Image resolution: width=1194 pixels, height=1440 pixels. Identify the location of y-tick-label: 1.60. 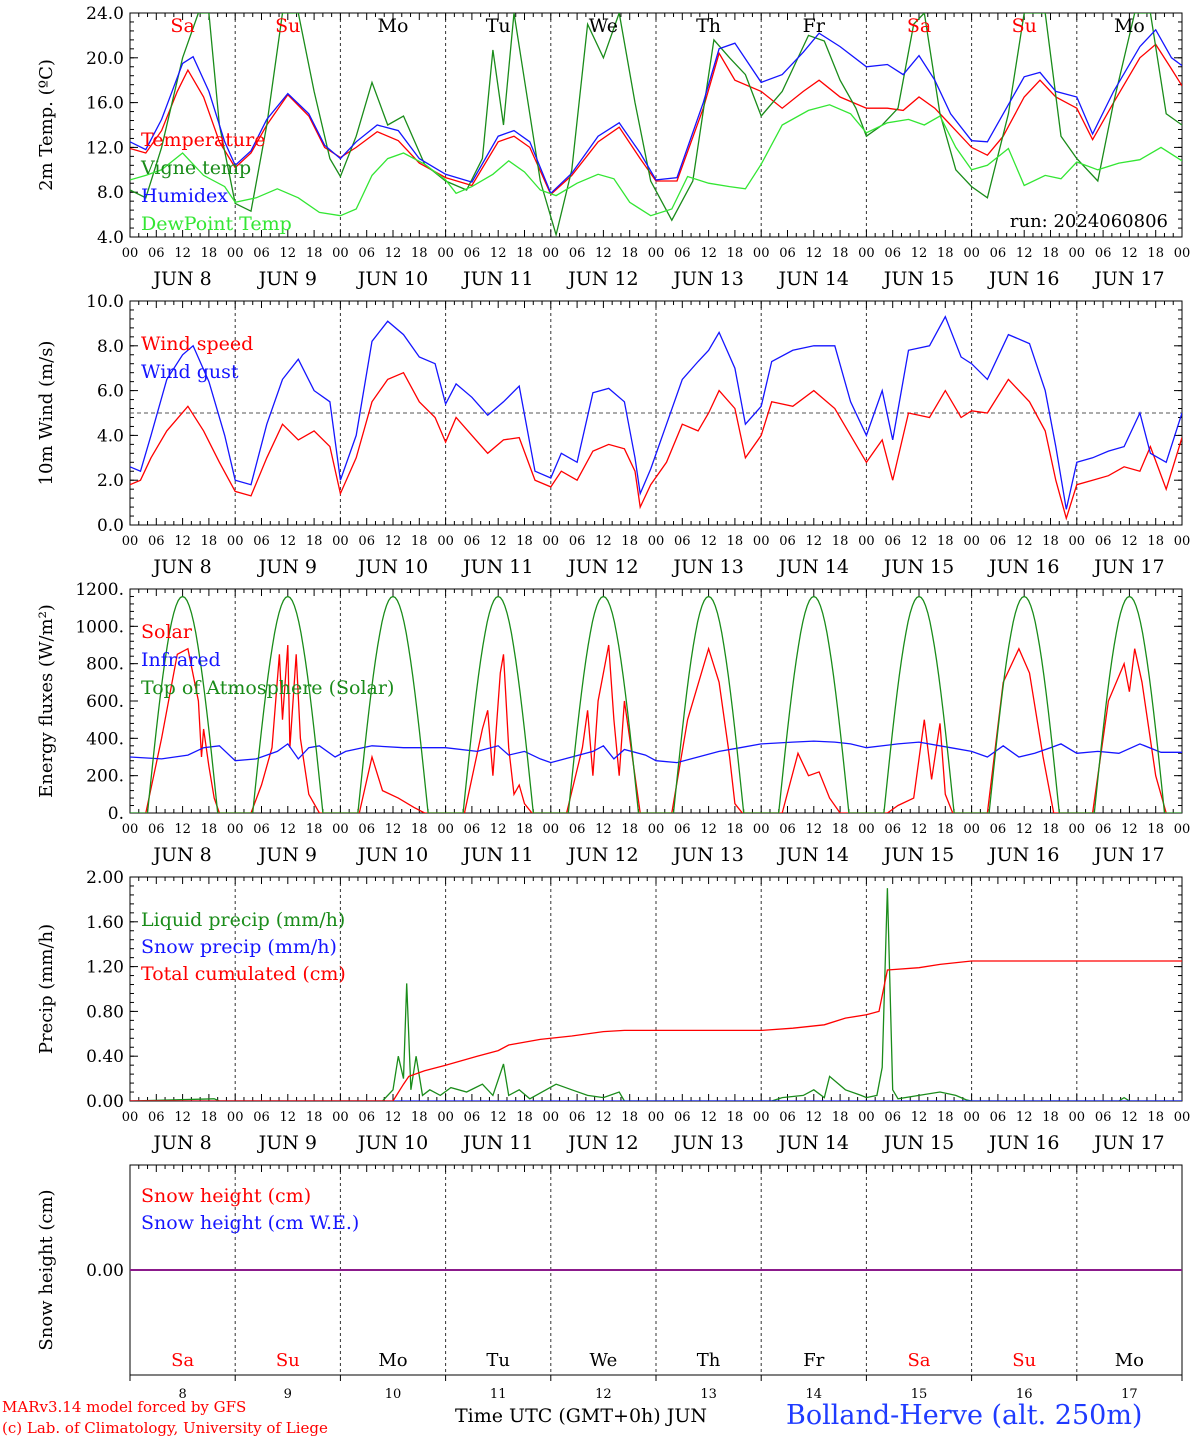
(105, 923).